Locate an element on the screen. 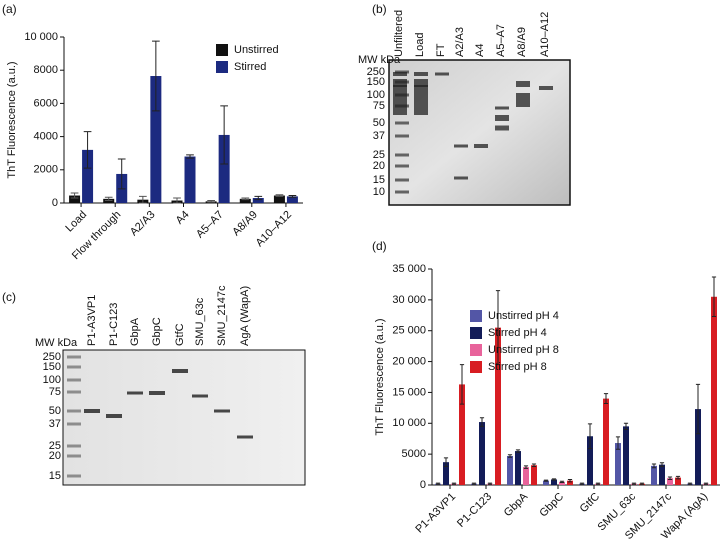  lane-label: A5–A7 is located at coordinates (501, 40).